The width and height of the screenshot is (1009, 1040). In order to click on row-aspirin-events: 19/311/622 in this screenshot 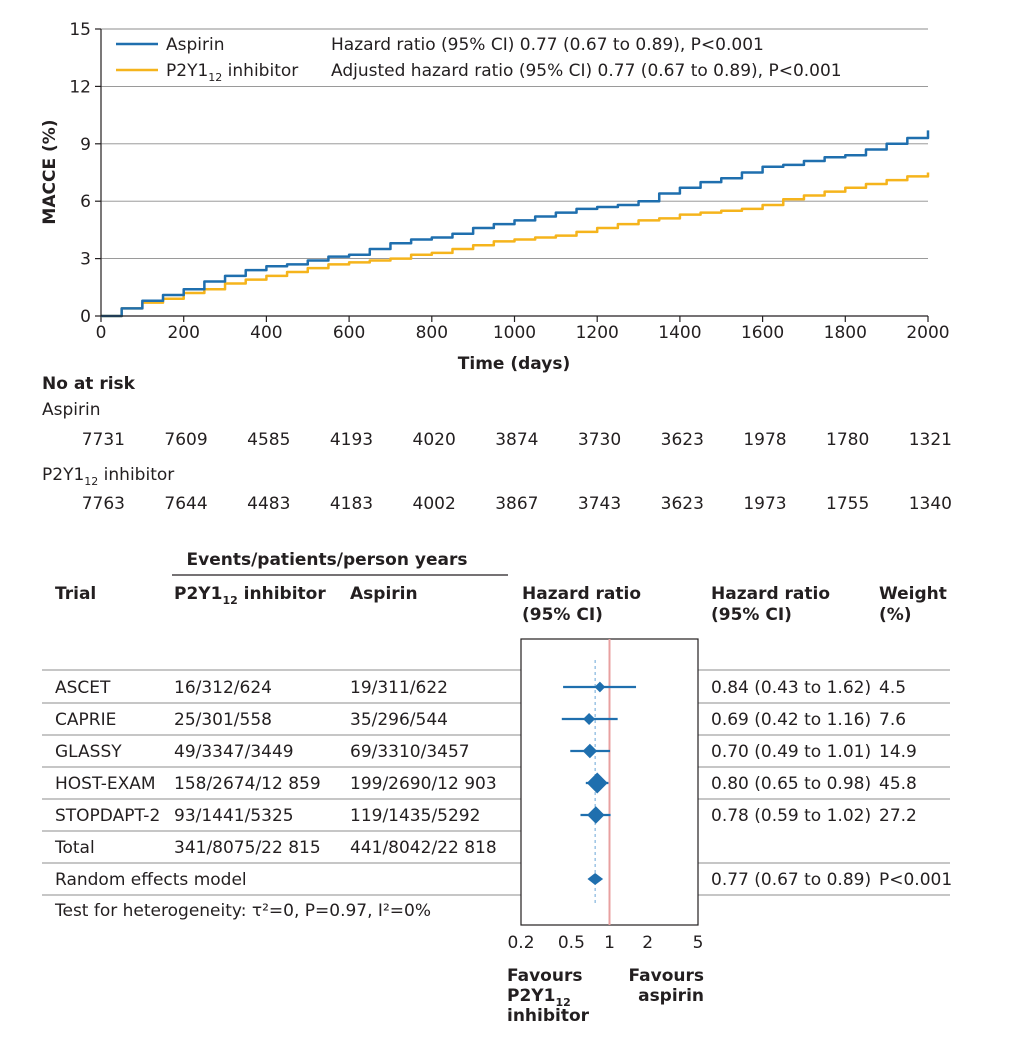, I will do `click(399, 688)`.